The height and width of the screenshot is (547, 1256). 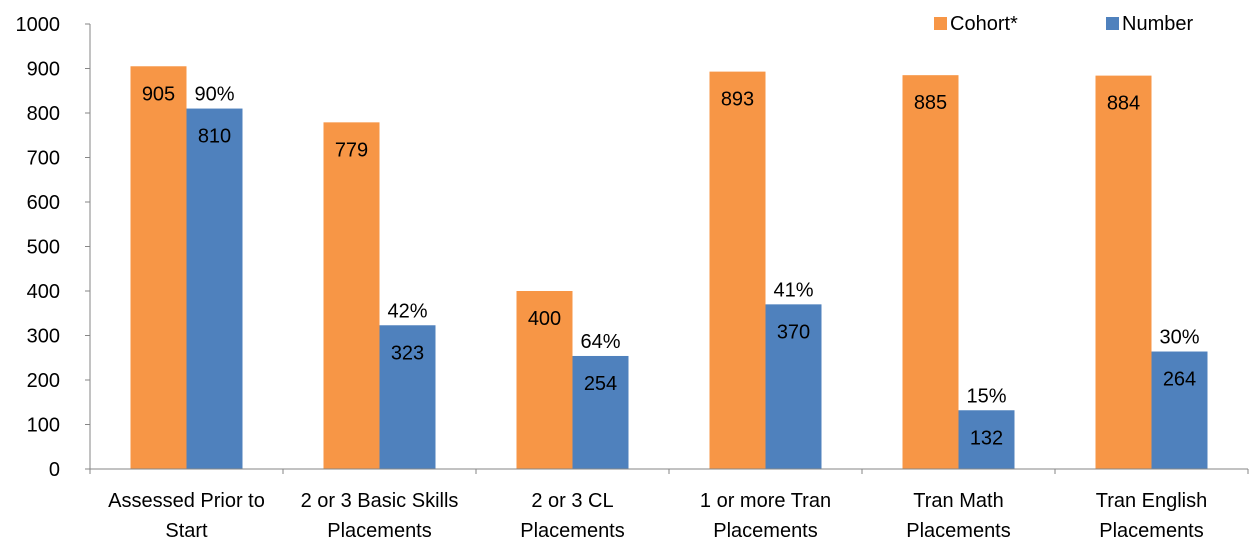 What do you see at coordinates (572, 501) in the screenshot?
I see `category-label: 2 or 3 CL` at bounding box center [572, 501].